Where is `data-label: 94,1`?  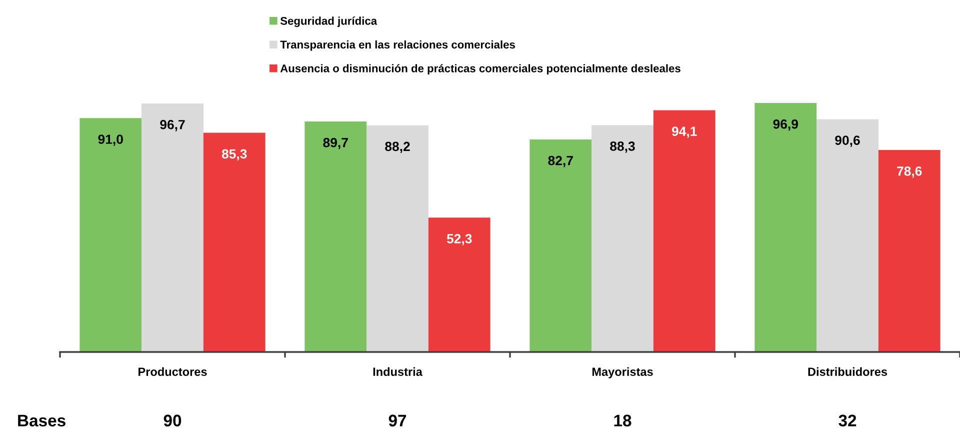
data-label: 94,1 is located at coordinates (684, 132).